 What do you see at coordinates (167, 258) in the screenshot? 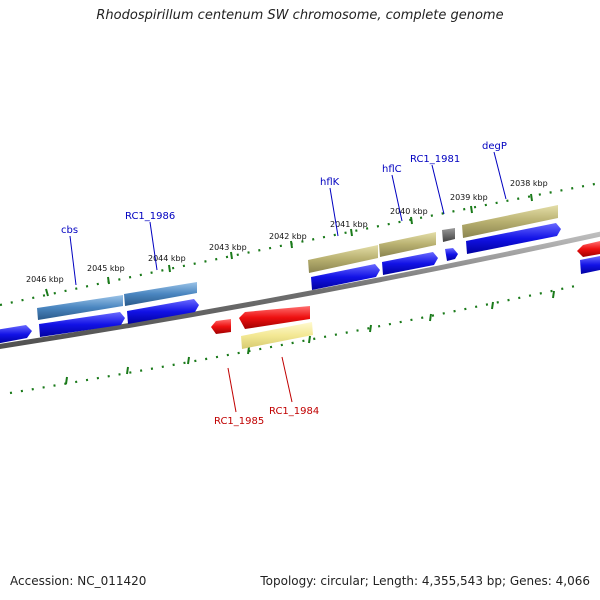
I see `kbp-label: 2044 kbp` at bounding box center [167, 258].